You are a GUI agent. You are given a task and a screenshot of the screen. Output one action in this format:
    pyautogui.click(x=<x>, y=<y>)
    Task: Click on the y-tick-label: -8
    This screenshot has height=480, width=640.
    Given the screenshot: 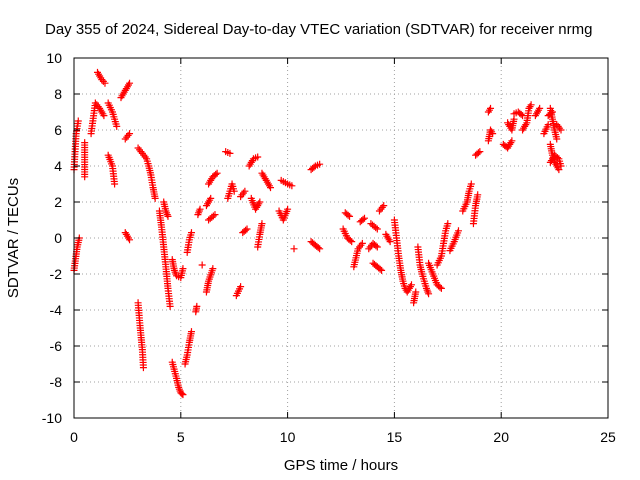 What is the action you would take?
    pyautogui.click(x=56, y=382)
    